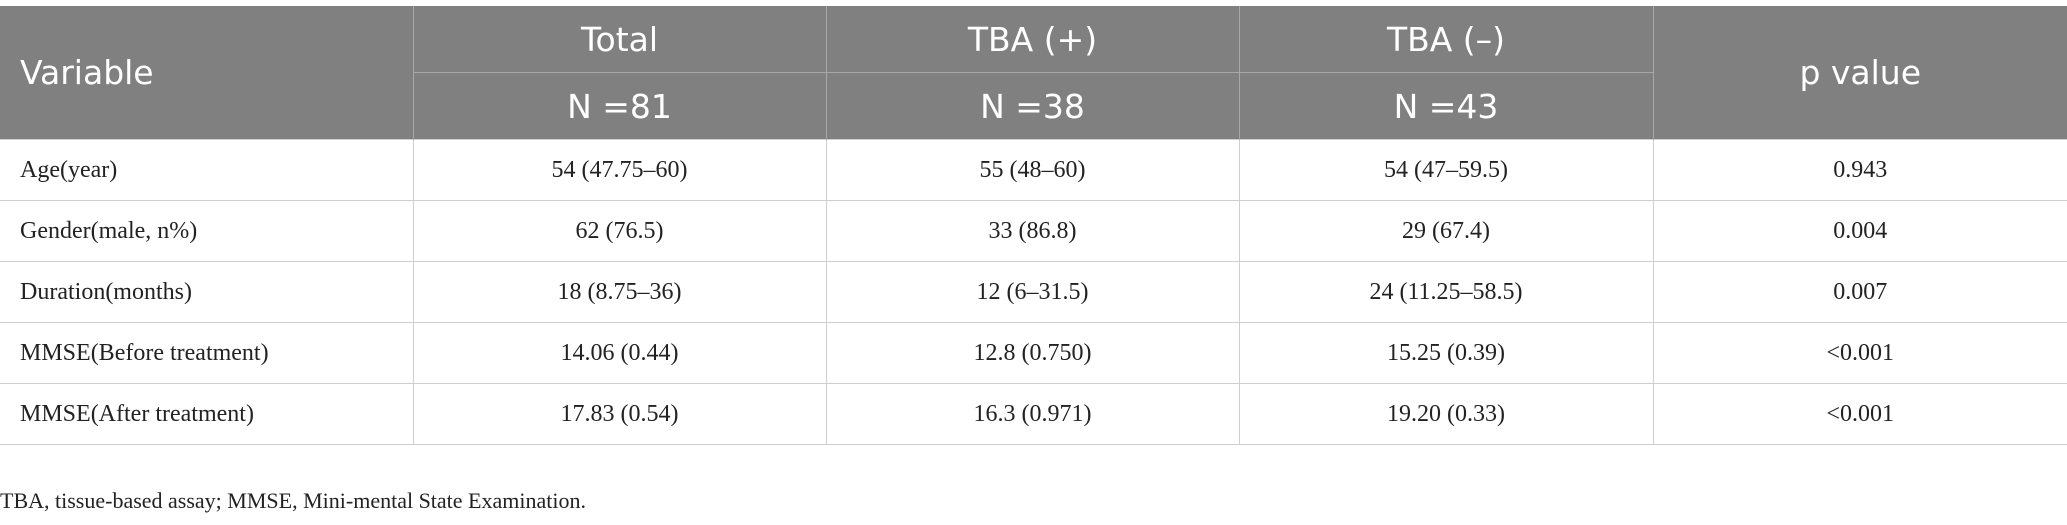 The image size is (2067, 525). I want to click on table-cell: 17.83 (0.54), so click(619, 414).